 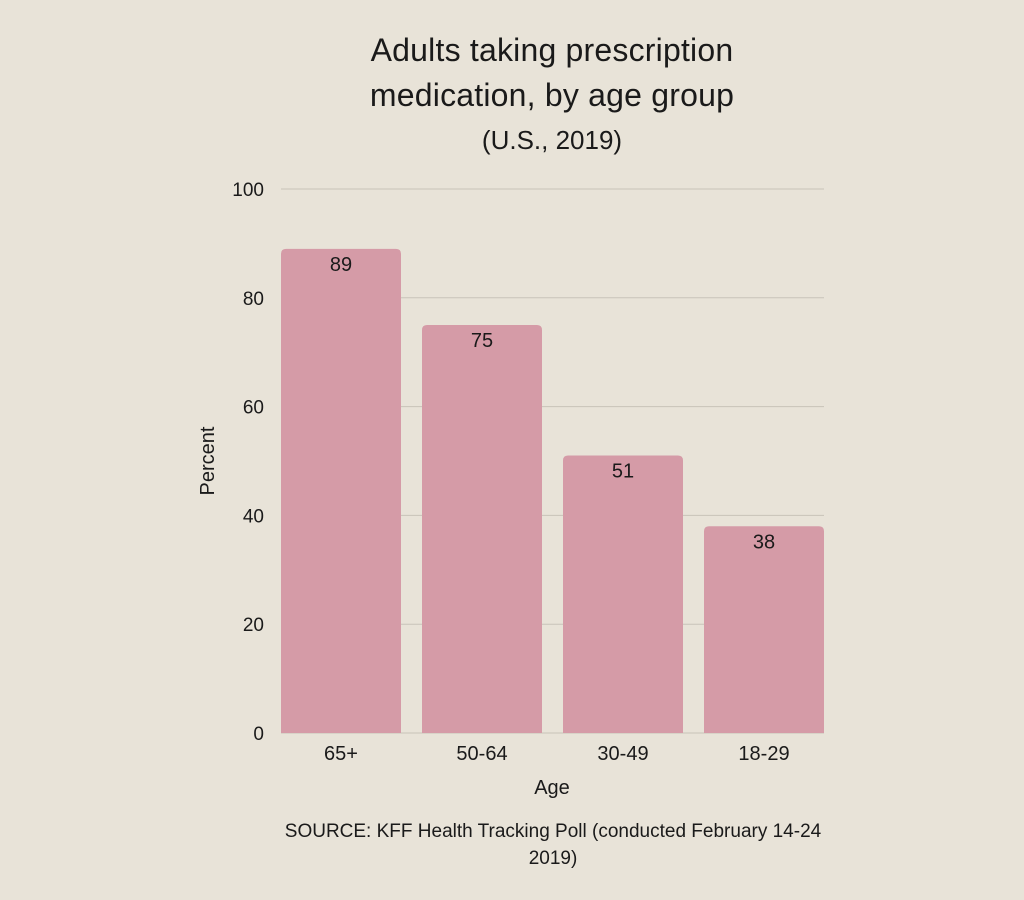 What do you see at coordinates (258, 734) in the screenshot?
I see `y-tick-label-0: 0` at bounding box center [258, 734].